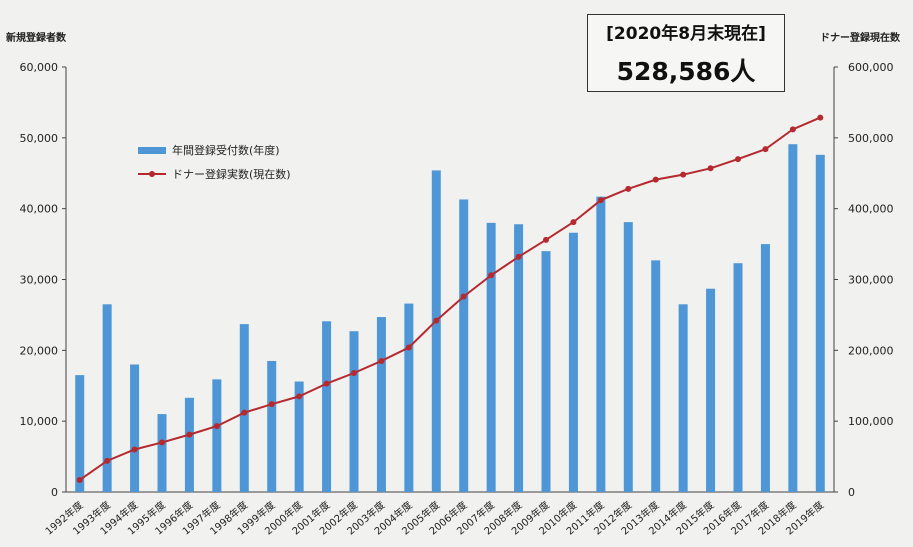 The width and height of the screenshot is (913, 547). What do you see at coordinates (871, 350) in the screenshot?
I see `right-tick-label: 200,000` at bounding box center [871, 350].